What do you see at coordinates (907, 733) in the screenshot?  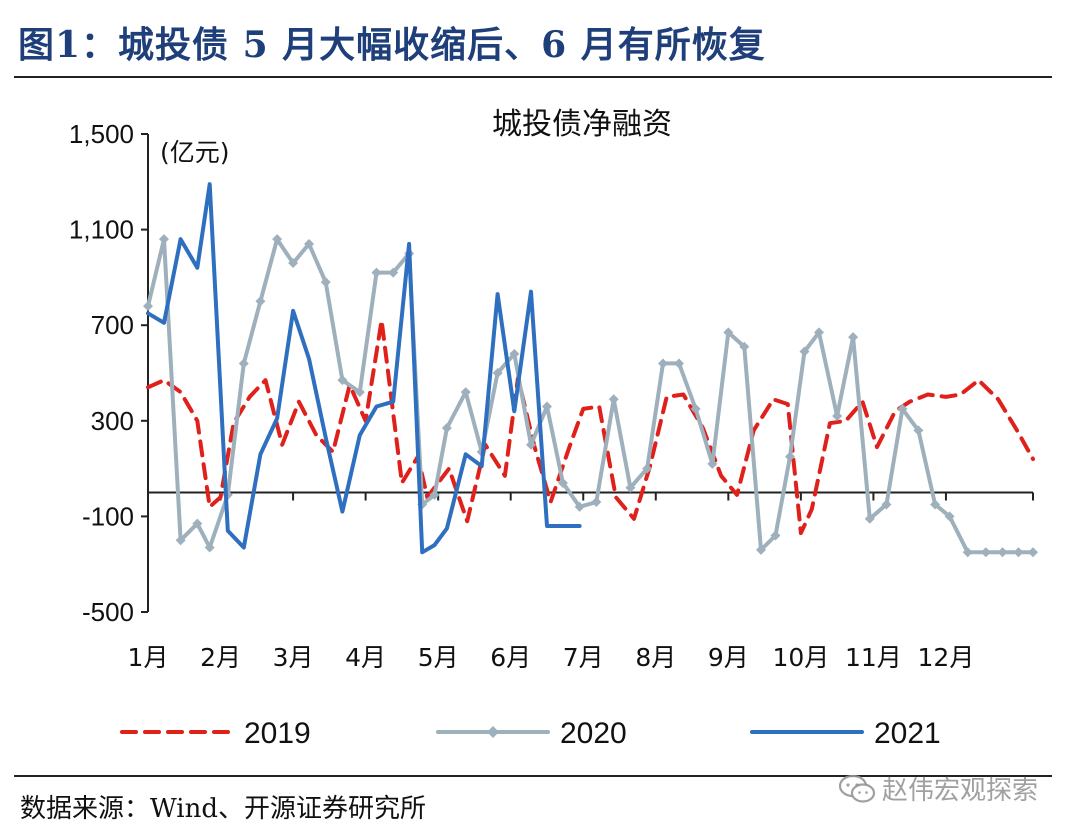 I see `legend-label-2021: 2021` at bounding box center [907, 733].